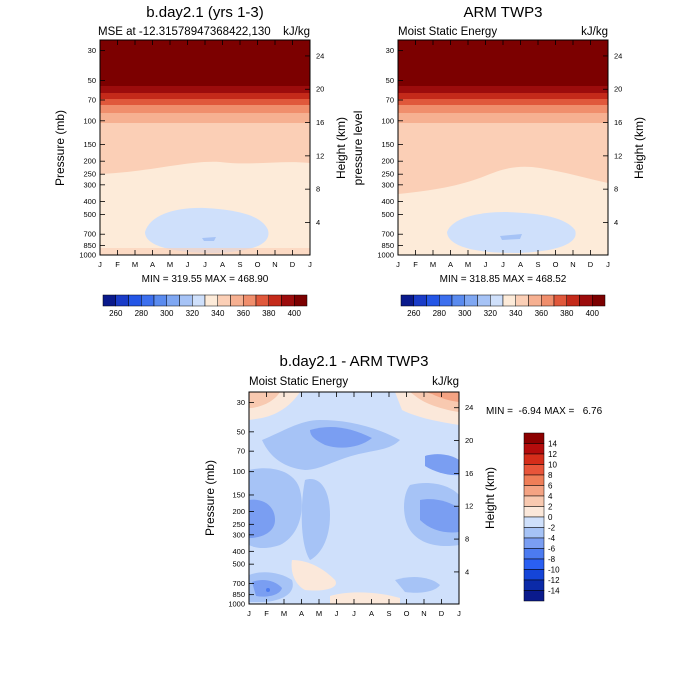  What do you see at coordinates (554, 570) in the screenshot?
I see `p3-colorbar-label: -10` at bounding box center [554, 570].